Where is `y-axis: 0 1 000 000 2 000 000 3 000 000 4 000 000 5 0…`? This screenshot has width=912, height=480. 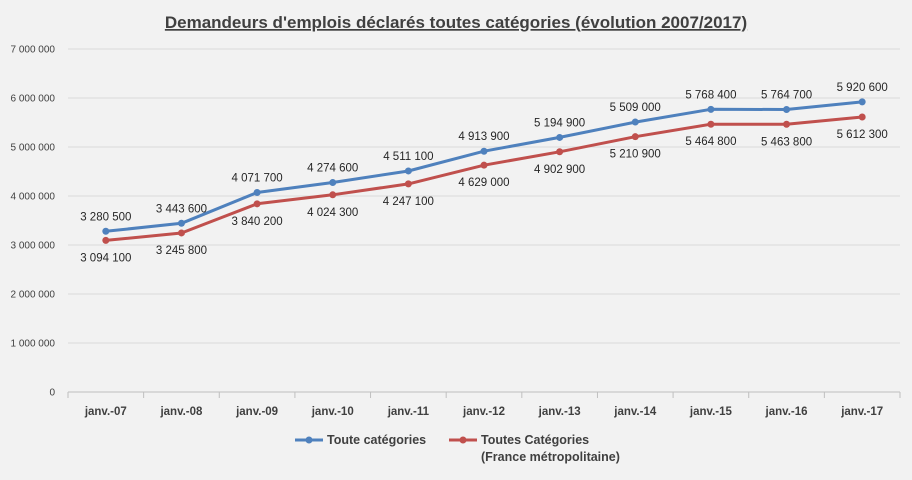
y-axis: 0 1 000 000 2 000 000 3 000 000 4 000 000 5 0… is located at coordinates (33, 222).